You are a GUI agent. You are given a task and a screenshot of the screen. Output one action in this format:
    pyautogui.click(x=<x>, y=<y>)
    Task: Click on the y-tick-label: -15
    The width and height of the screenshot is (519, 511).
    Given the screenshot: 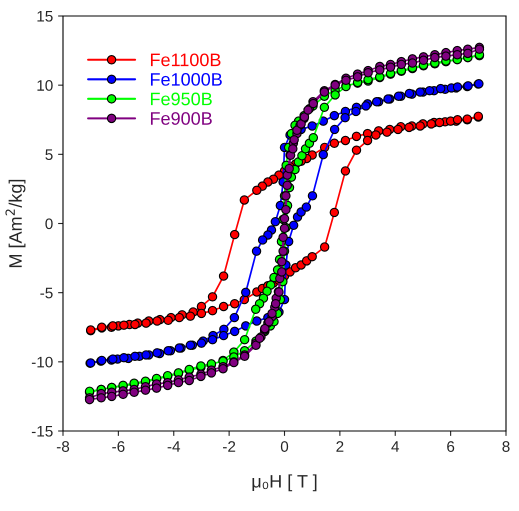 What is the action you would take?
    pyautogui.click(x=42, y=431)
    